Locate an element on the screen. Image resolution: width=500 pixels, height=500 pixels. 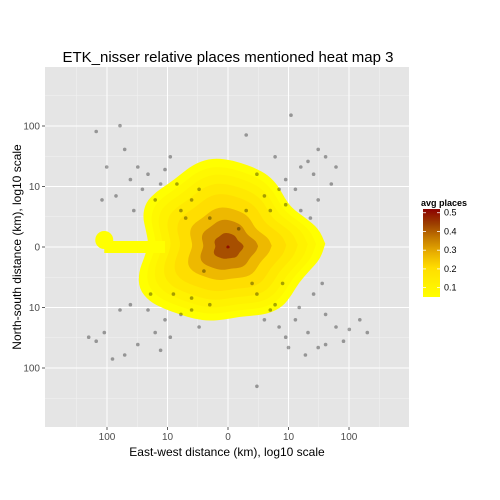
x-tick-labels: 100 10 0 10 100 is located at coordinates (228, 437).